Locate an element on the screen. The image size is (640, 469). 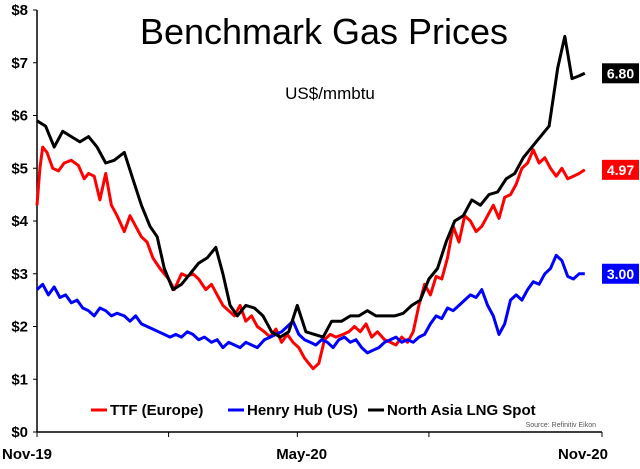
x-tick-label: Nov-20 is located at coordinates (583, 454).